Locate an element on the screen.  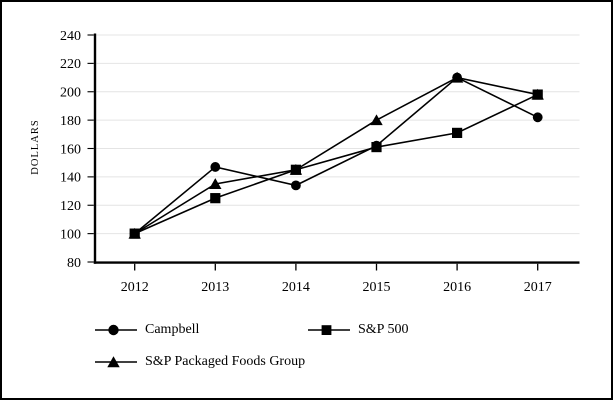
campbell-point-2014 is located at coordinates (296, 185).